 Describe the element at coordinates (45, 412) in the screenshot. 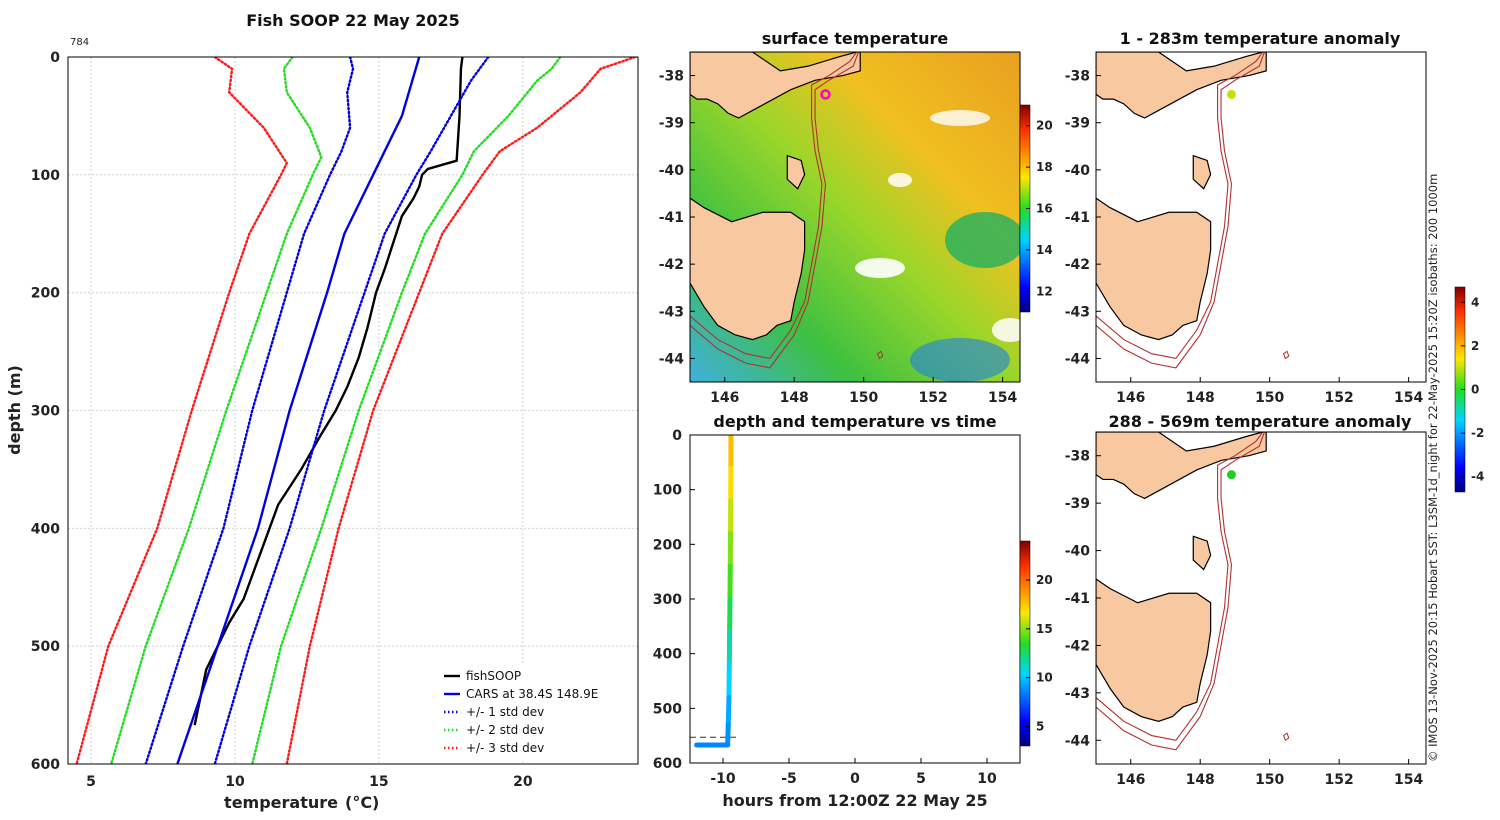

I see `profile-ytick-label: 300` at that location.